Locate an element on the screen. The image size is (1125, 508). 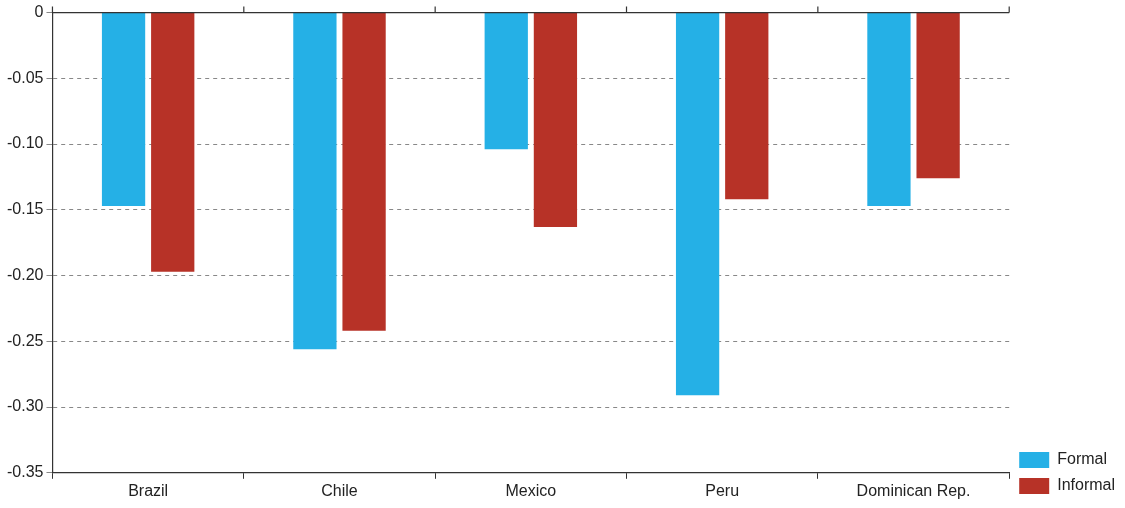
y-tick-label: -0.10 is located at coordinates (25, 143).